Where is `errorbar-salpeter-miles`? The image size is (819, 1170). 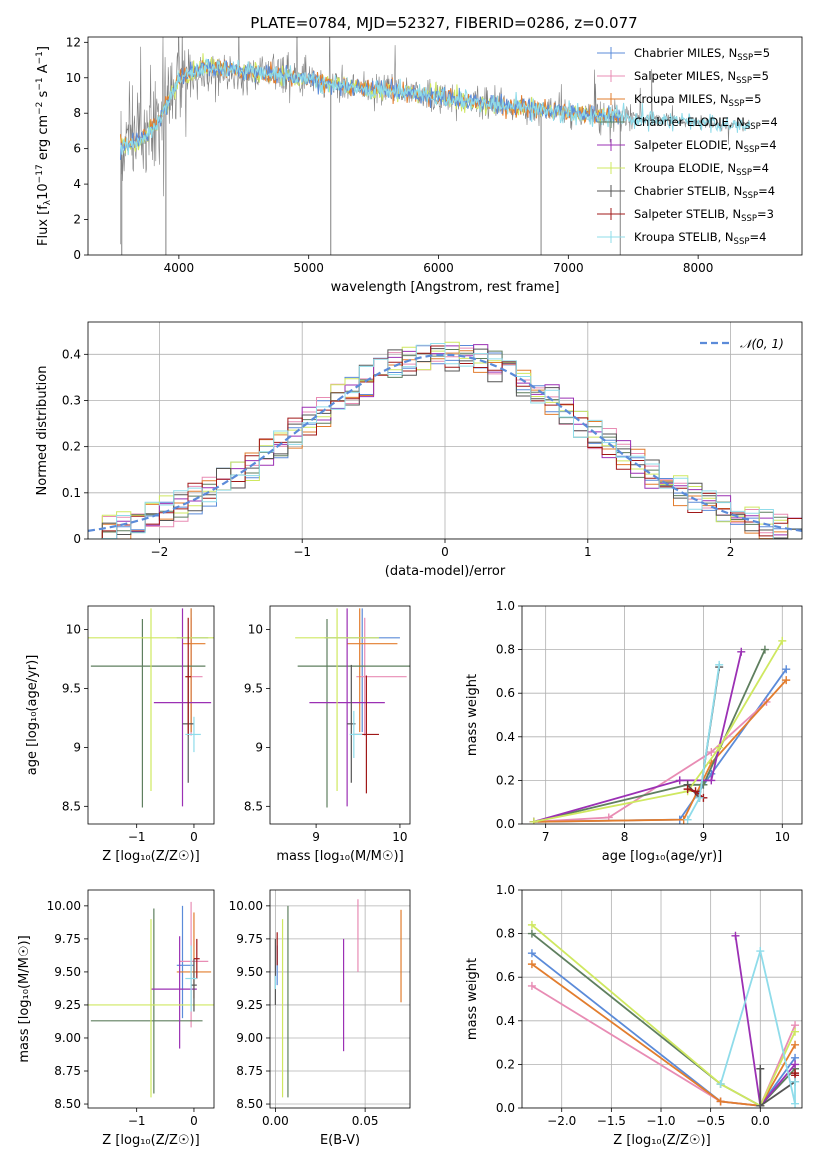
errorbar-salpeter-miles is located at coordinates (381, 676).